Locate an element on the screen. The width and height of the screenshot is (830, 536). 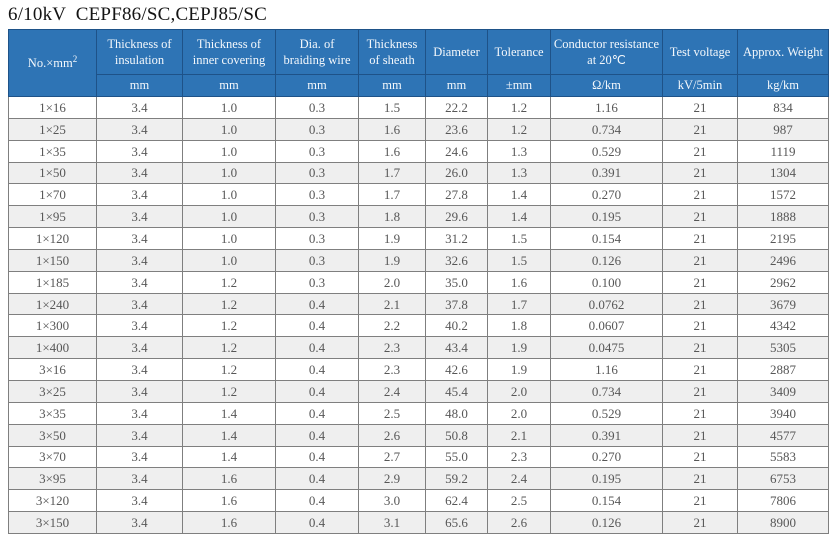
unit-diameter: mm is located at coordinates (456, 85).